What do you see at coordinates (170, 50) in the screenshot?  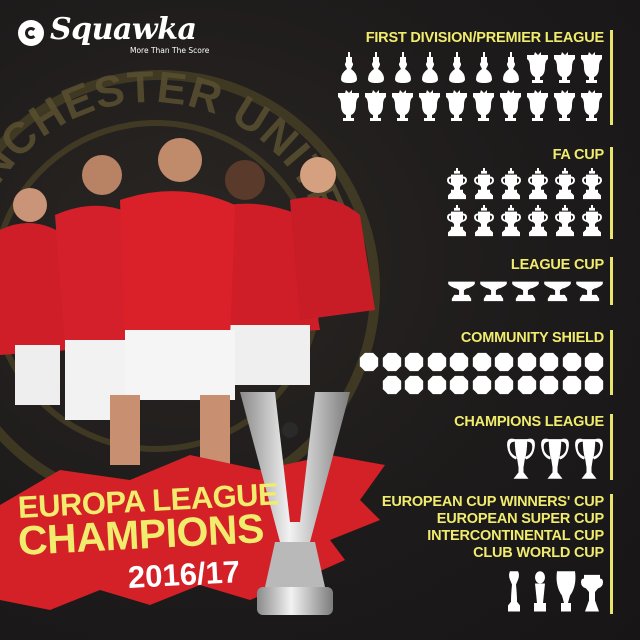 I see `logo-tagline: More Than The Score` at bounding box center [170, 50].